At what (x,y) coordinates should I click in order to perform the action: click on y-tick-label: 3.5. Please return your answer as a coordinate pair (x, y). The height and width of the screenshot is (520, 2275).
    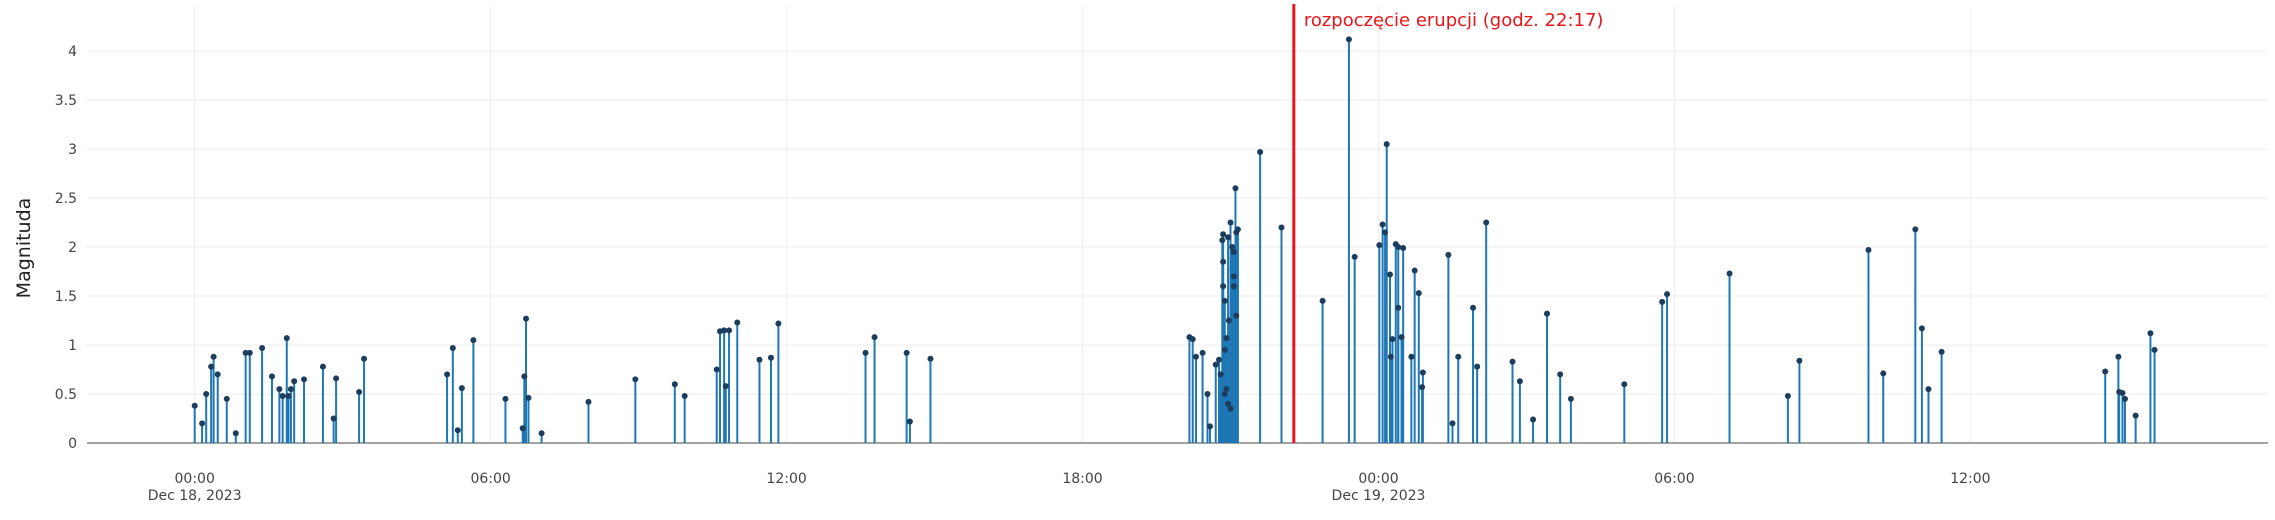
    Looking at the image, I should click on (66, 101).